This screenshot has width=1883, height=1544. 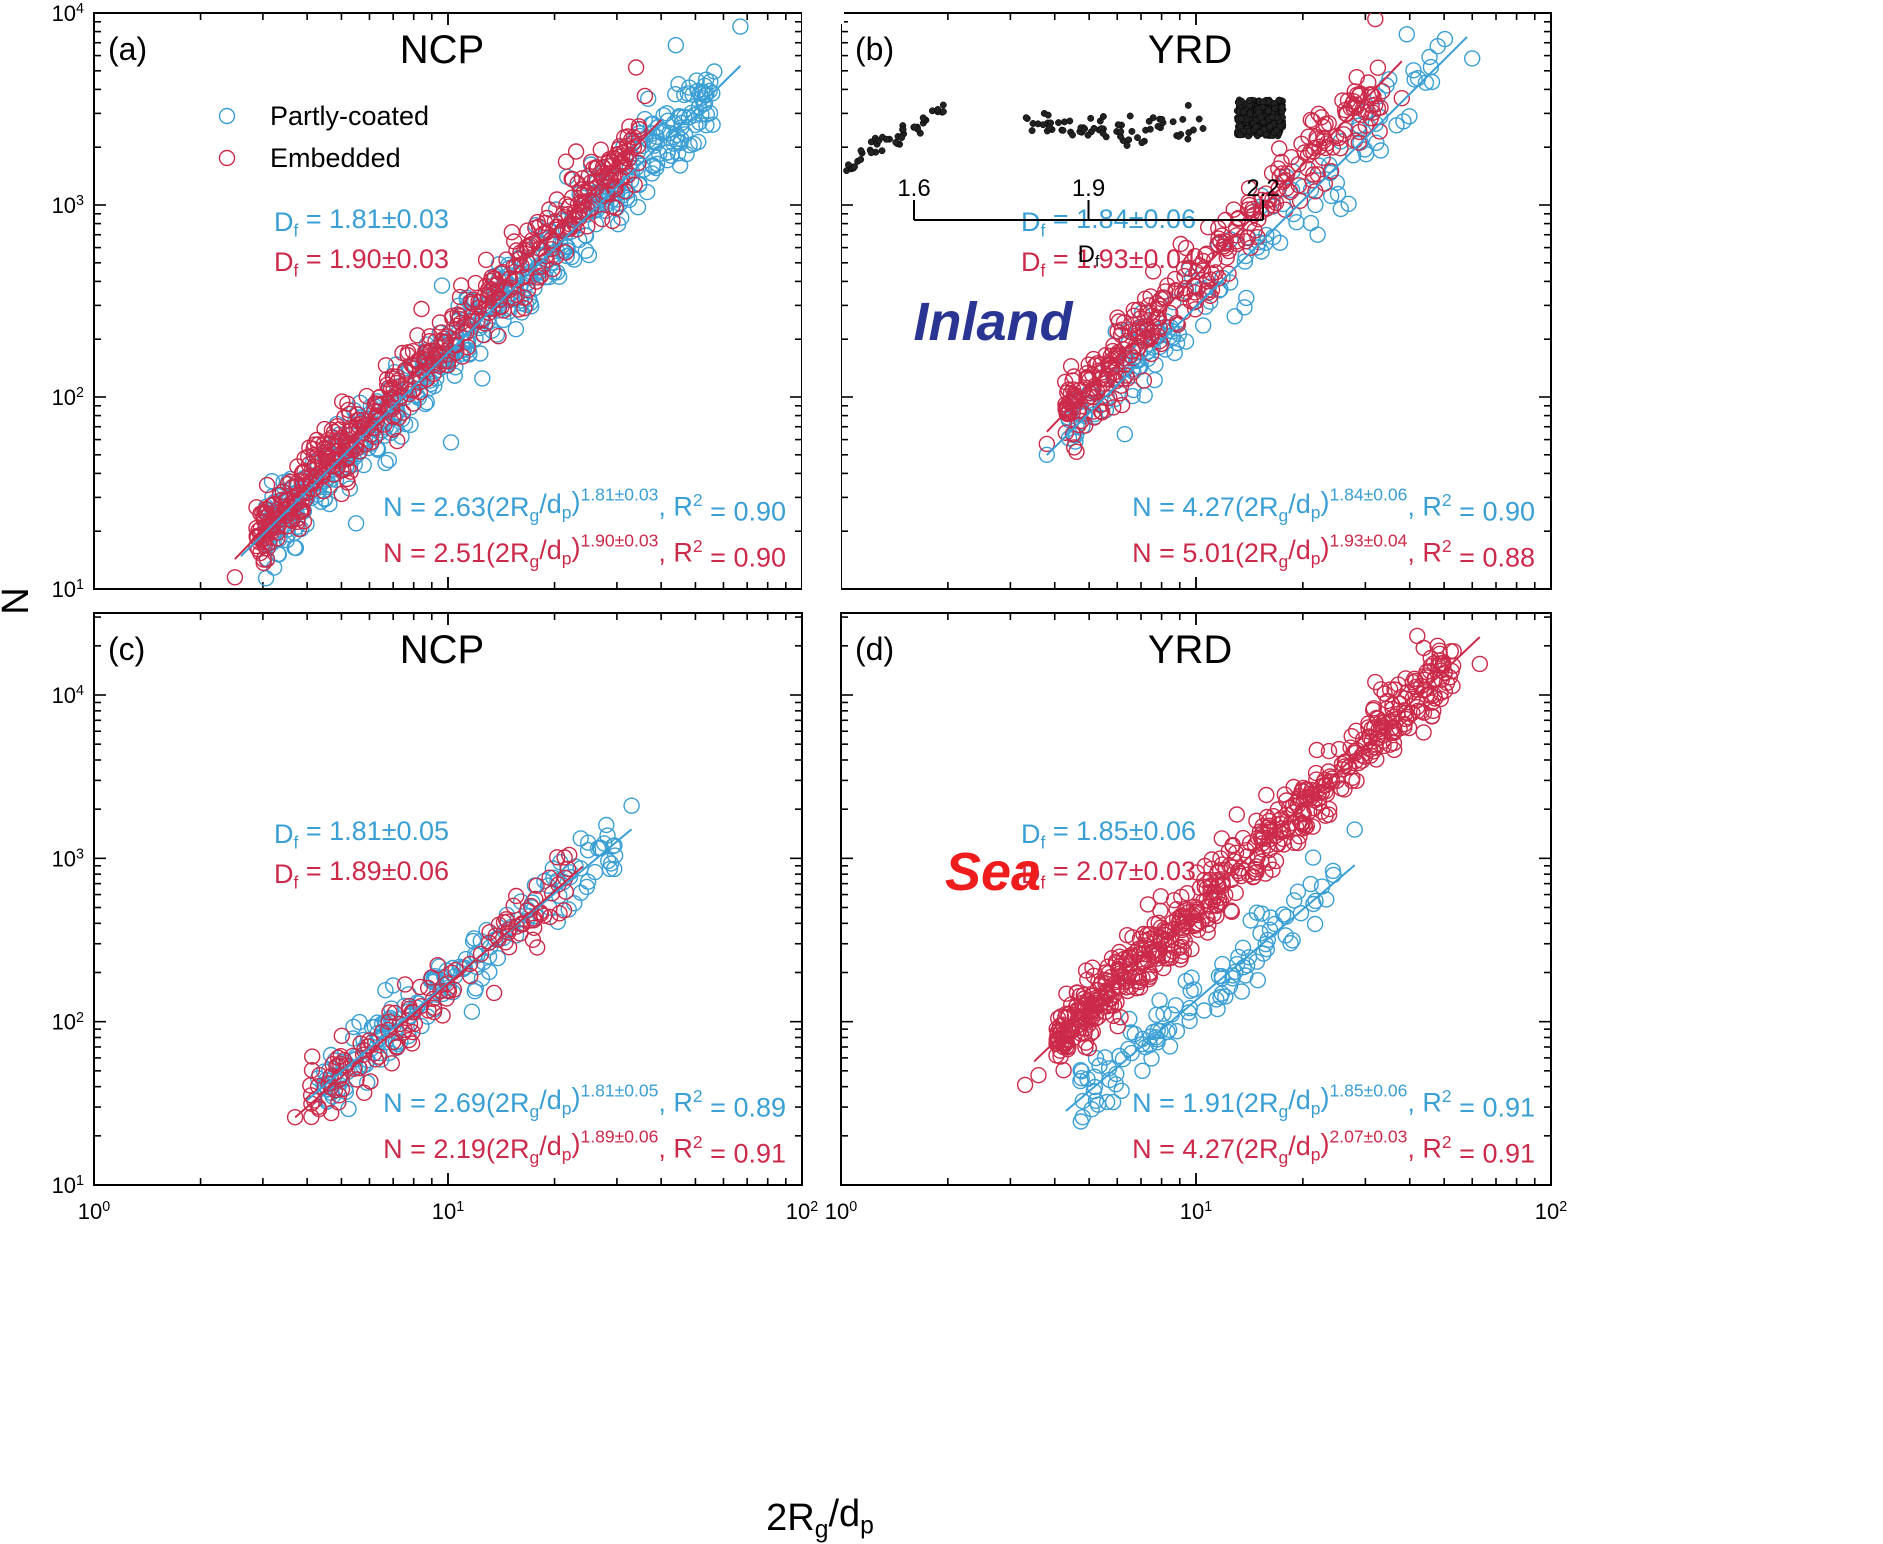 What do you see at coordinates (993, 872) in the screenshot?
I see `region-label-sea: Sea` at bounding box center [993, 872].